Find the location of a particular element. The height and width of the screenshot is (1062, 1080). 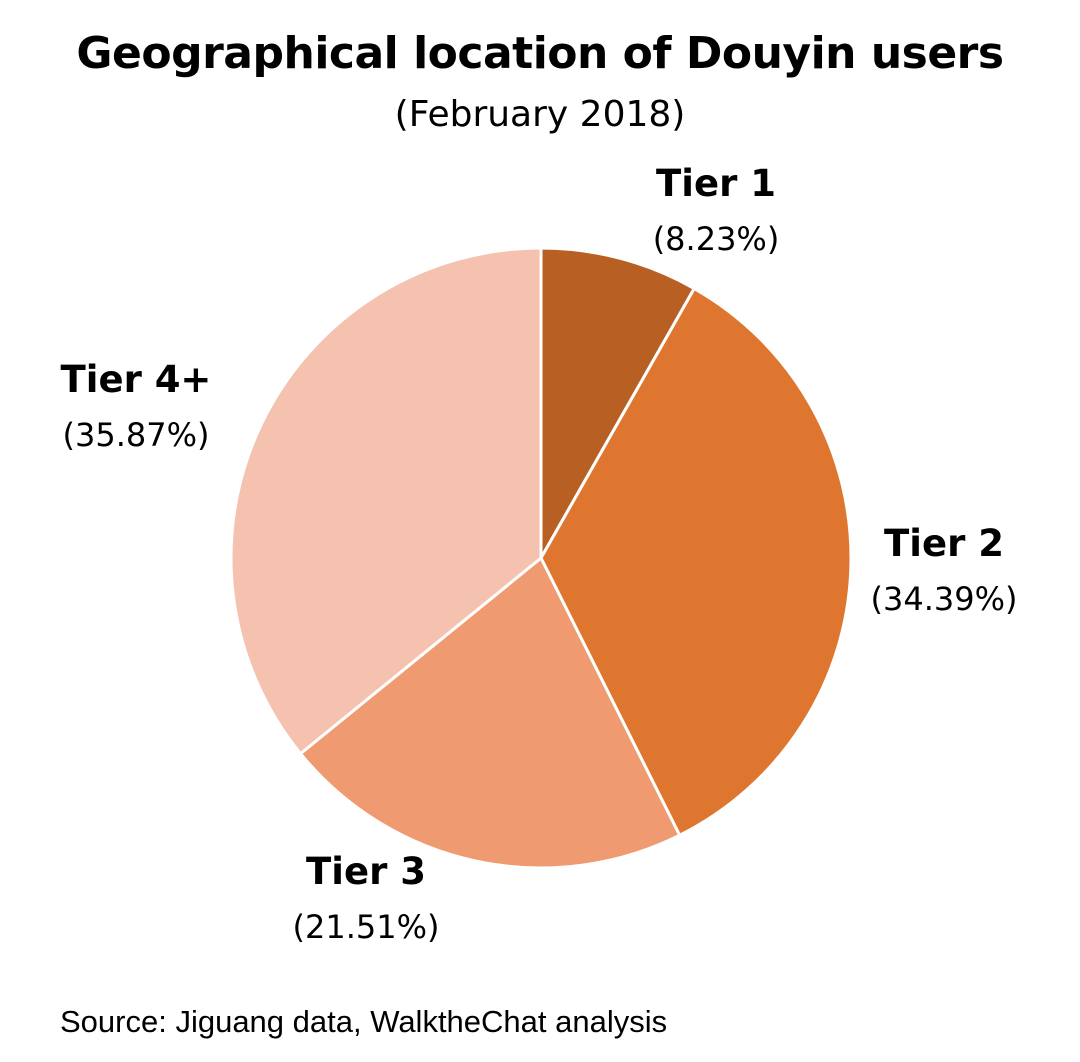

slice-label-tier-2: Tier 2 is located at coordinates (944, 543).